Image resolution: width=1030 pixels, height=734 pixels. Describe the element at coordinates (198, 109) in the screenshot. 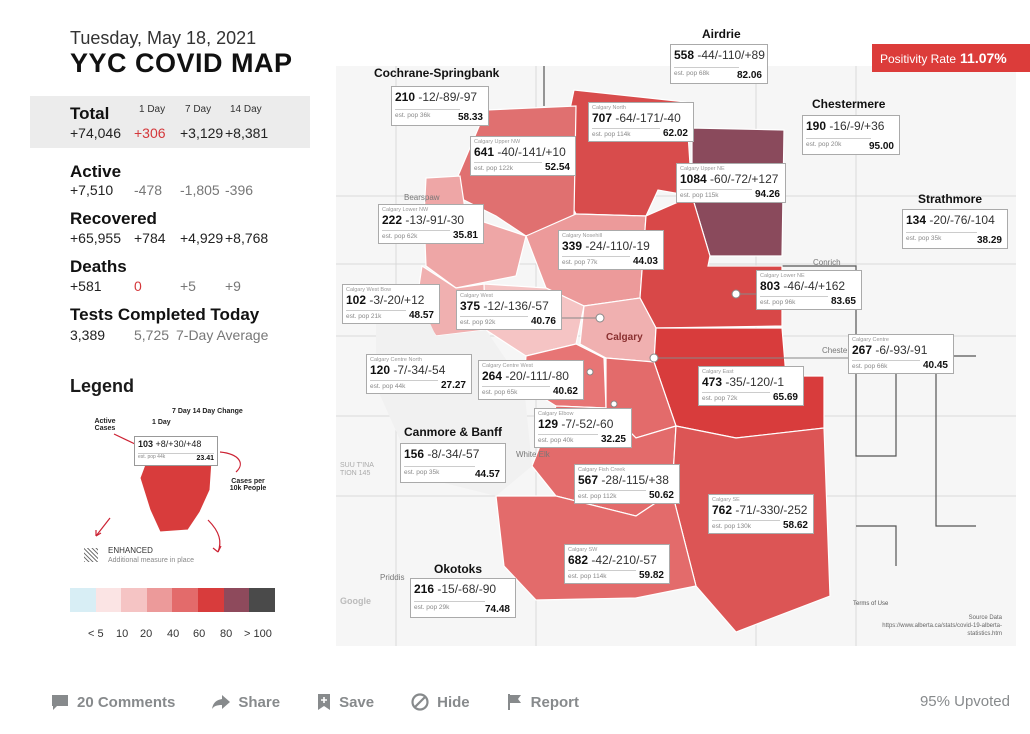

I see `col-header-7day: 7 Day` at that location.